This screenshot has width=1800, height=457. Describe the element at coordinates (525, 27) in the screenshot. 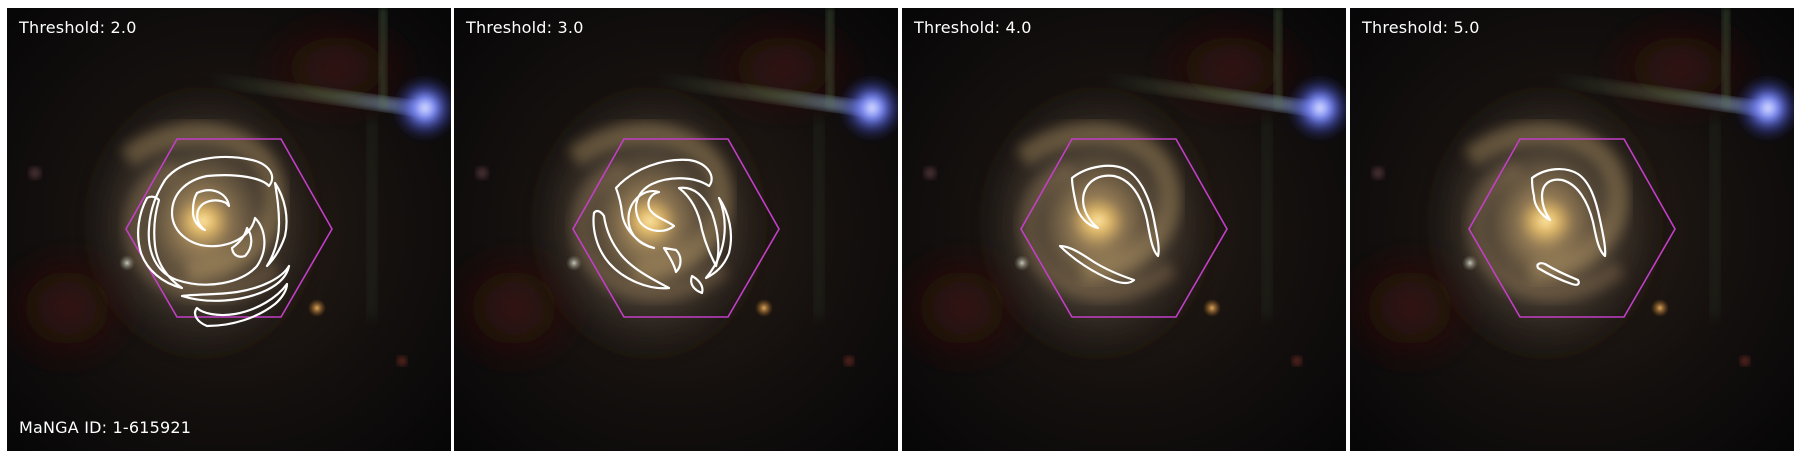

I see `threshold-label: Threshold: 3.0` at that location.